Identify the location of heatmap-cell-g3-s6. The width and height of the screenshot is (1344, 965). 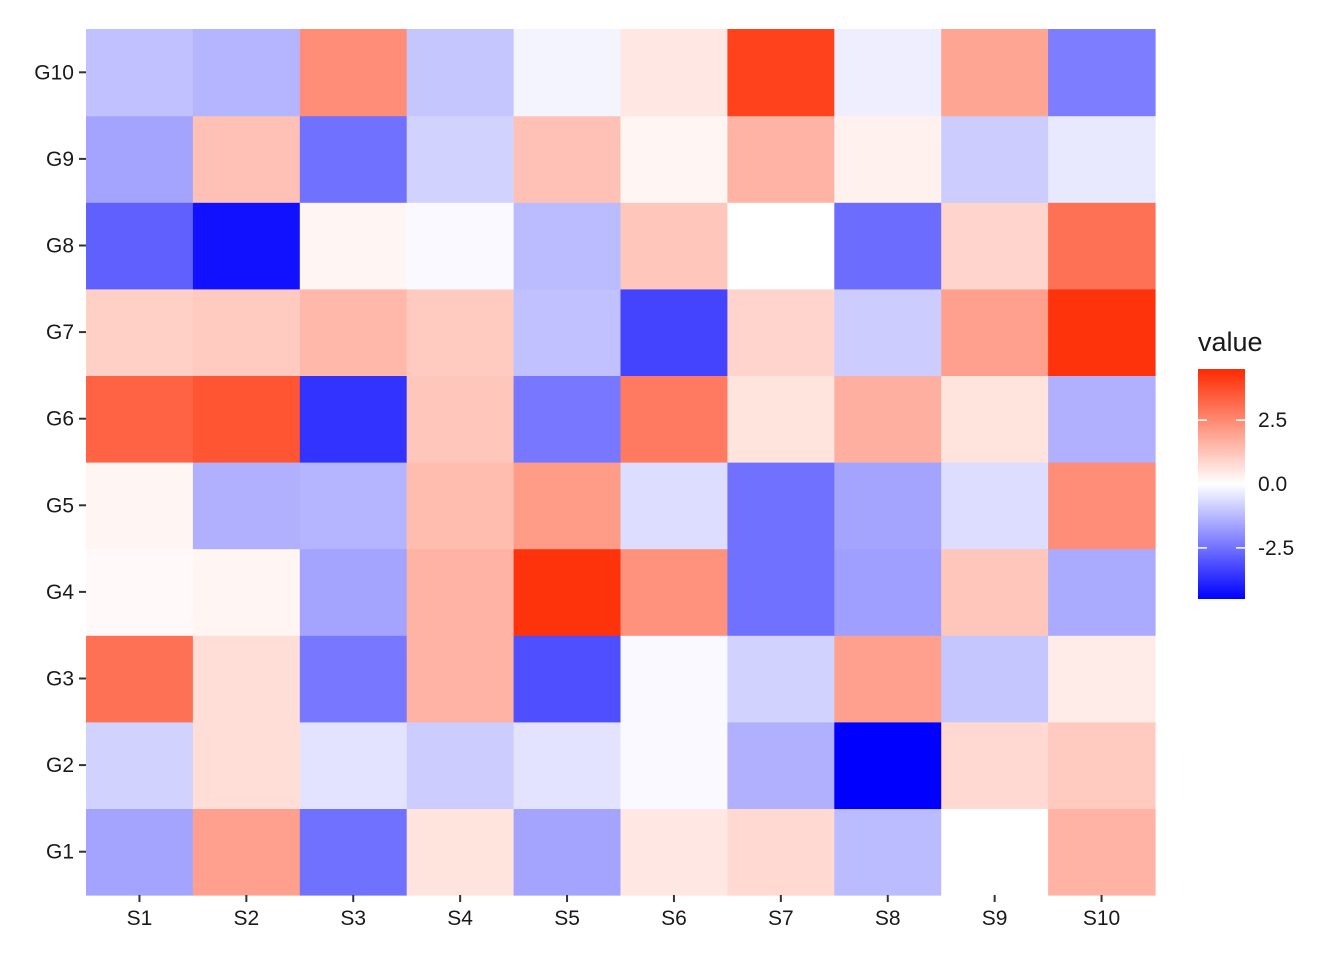
(674, 679).